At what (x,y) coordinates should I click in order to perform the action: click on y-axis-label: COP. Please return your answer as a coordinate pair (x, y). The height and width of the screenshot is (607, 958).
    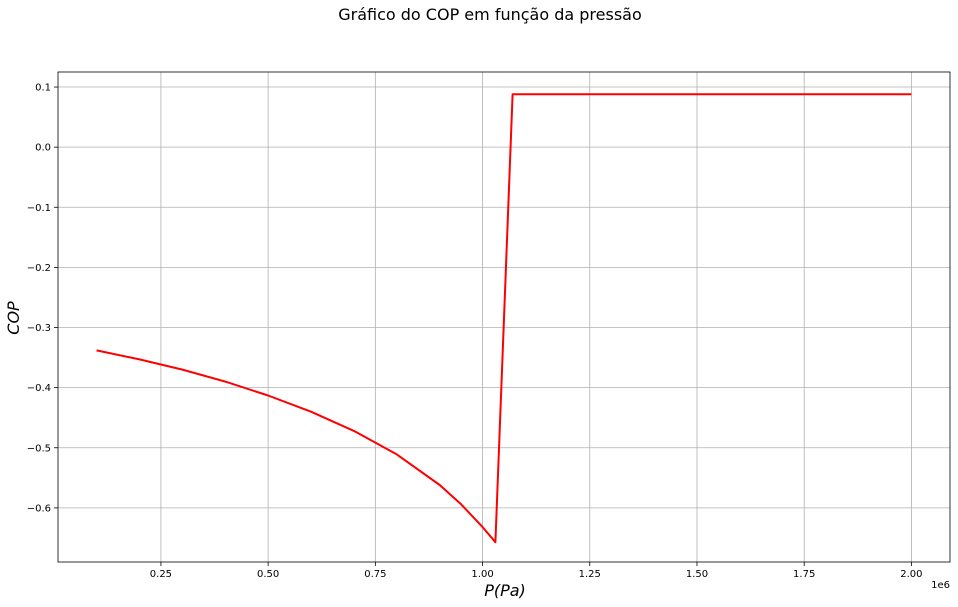
    Looking at the image, I should click on (13, 318).